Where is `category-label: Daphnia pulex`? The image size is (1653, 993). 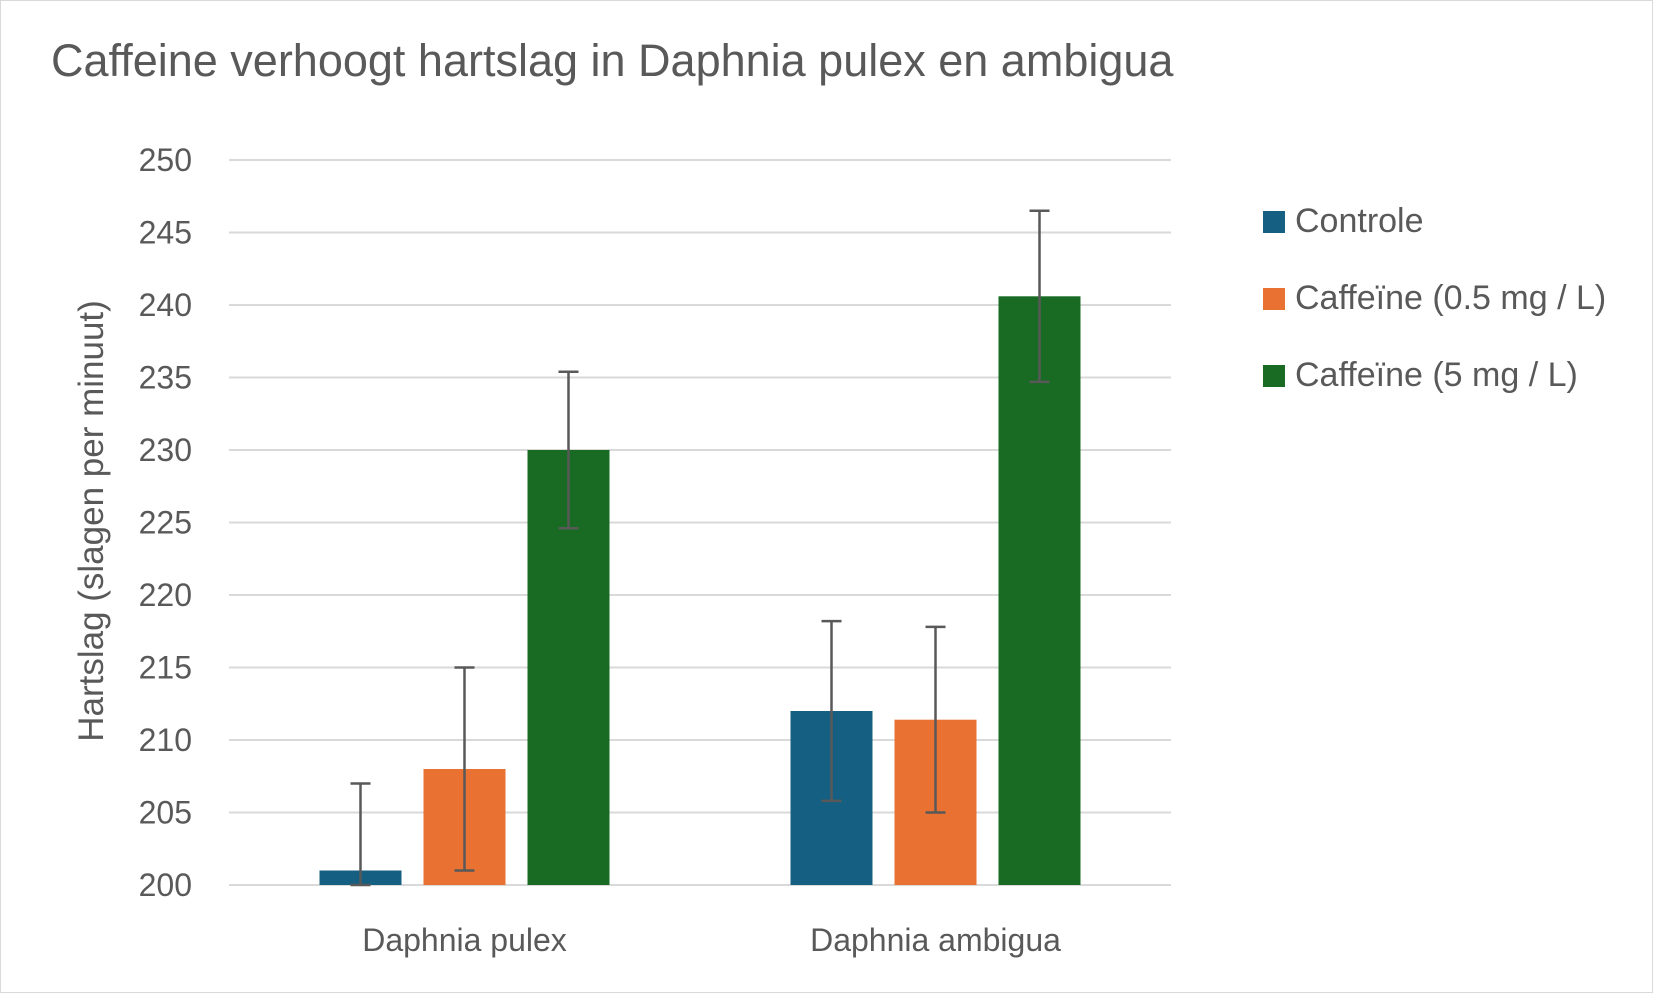 category-label: Daphnia pulex is located at coordinates (464, 940).